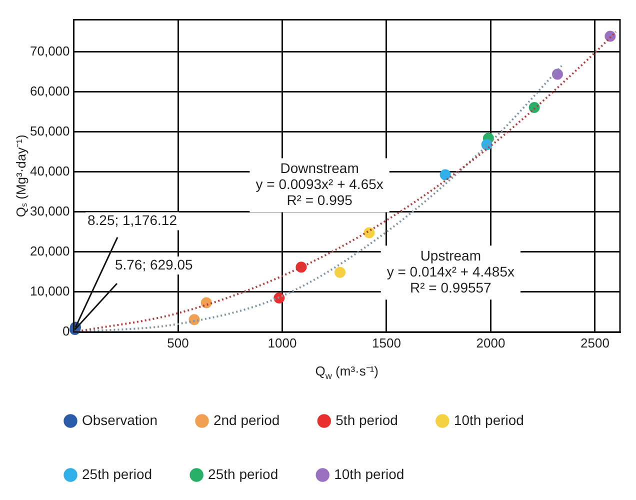 The image size is (636, 500). What do you see at coordinates (450, 272) in the screenshot?
I see `annotation: Upstream y = 0.014x² + 4.485x R² = 0.99557` at bounding box center [450, 272].